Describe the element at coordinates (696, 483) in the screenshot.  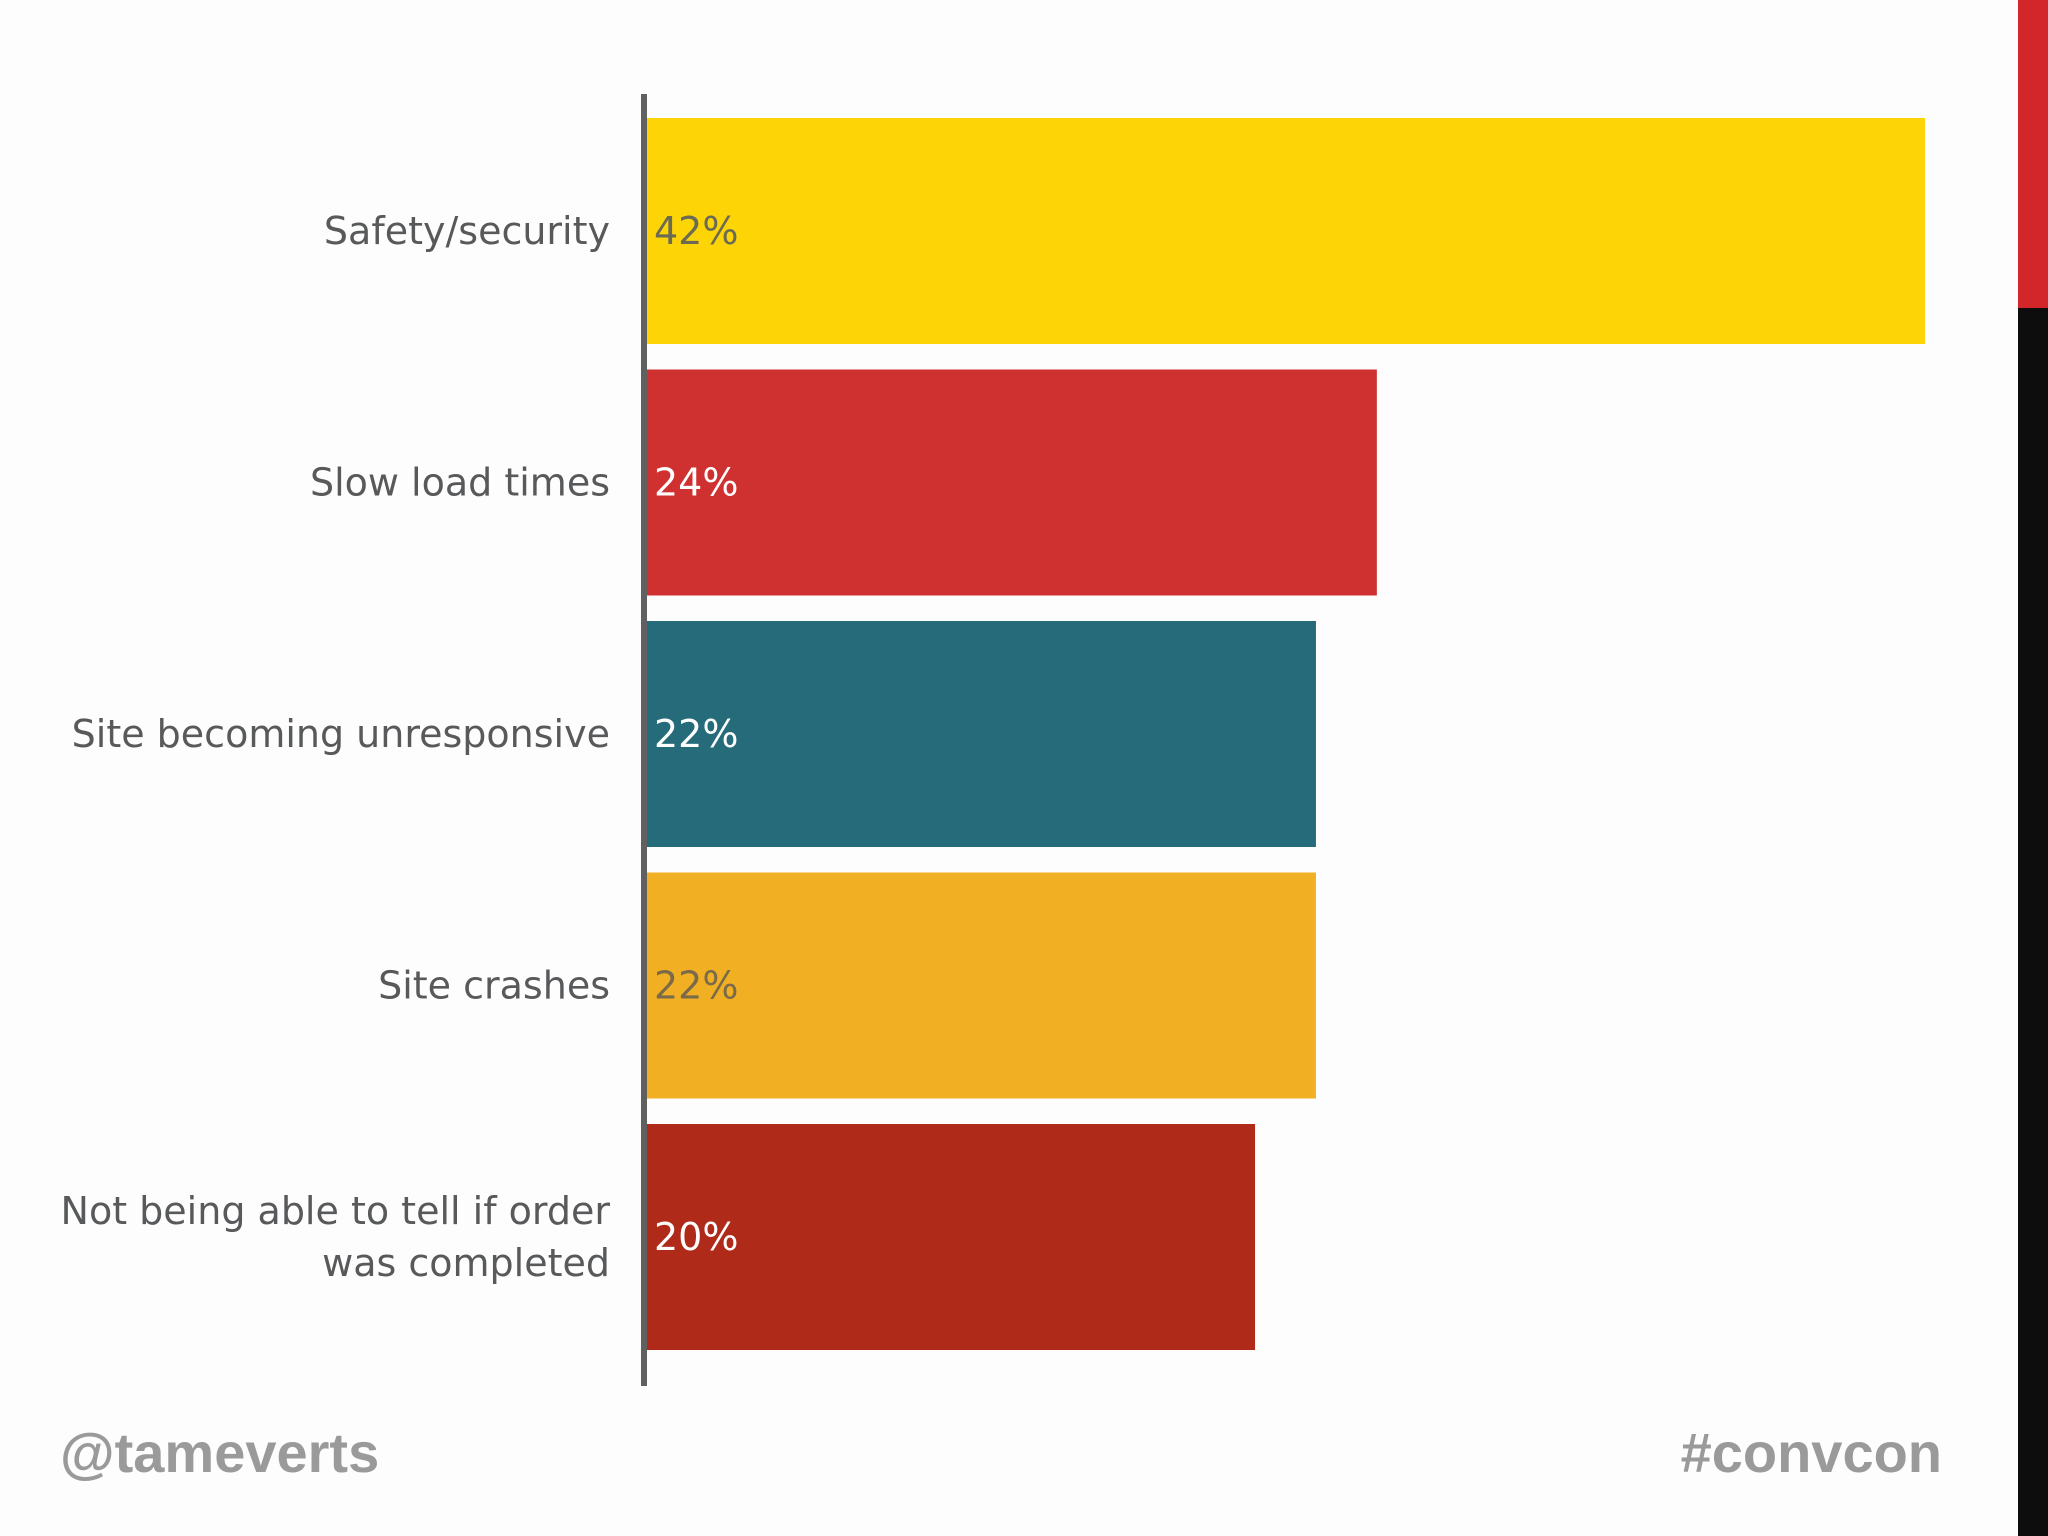
I see `value-label-2: 24%` at that location.